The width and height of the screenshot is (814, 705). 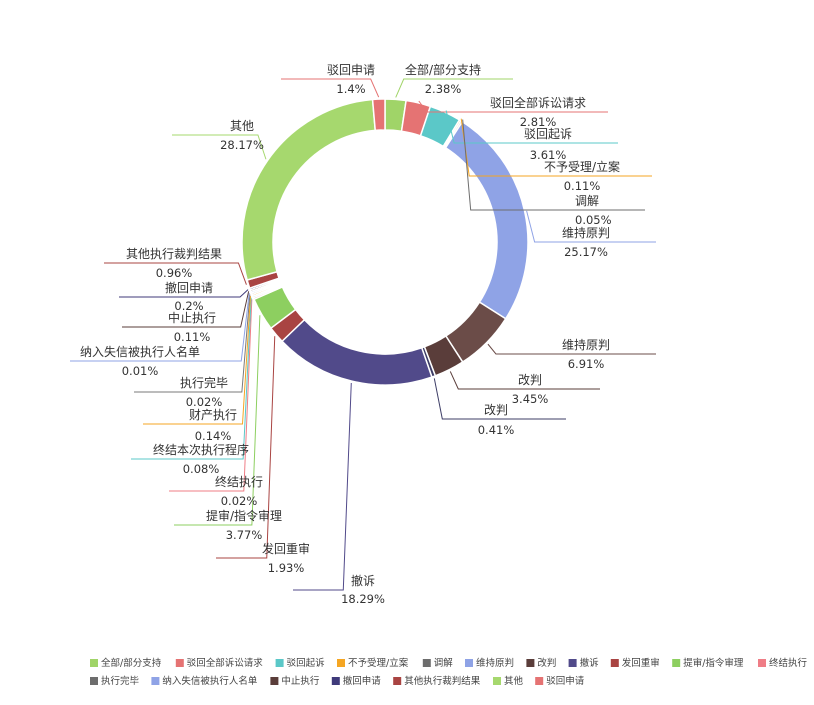 What do you see at coordinates (140, 351) in the screenshot?
I see `slice-label: 纳入失信被执行人名单` at bounding box center [140, 351].